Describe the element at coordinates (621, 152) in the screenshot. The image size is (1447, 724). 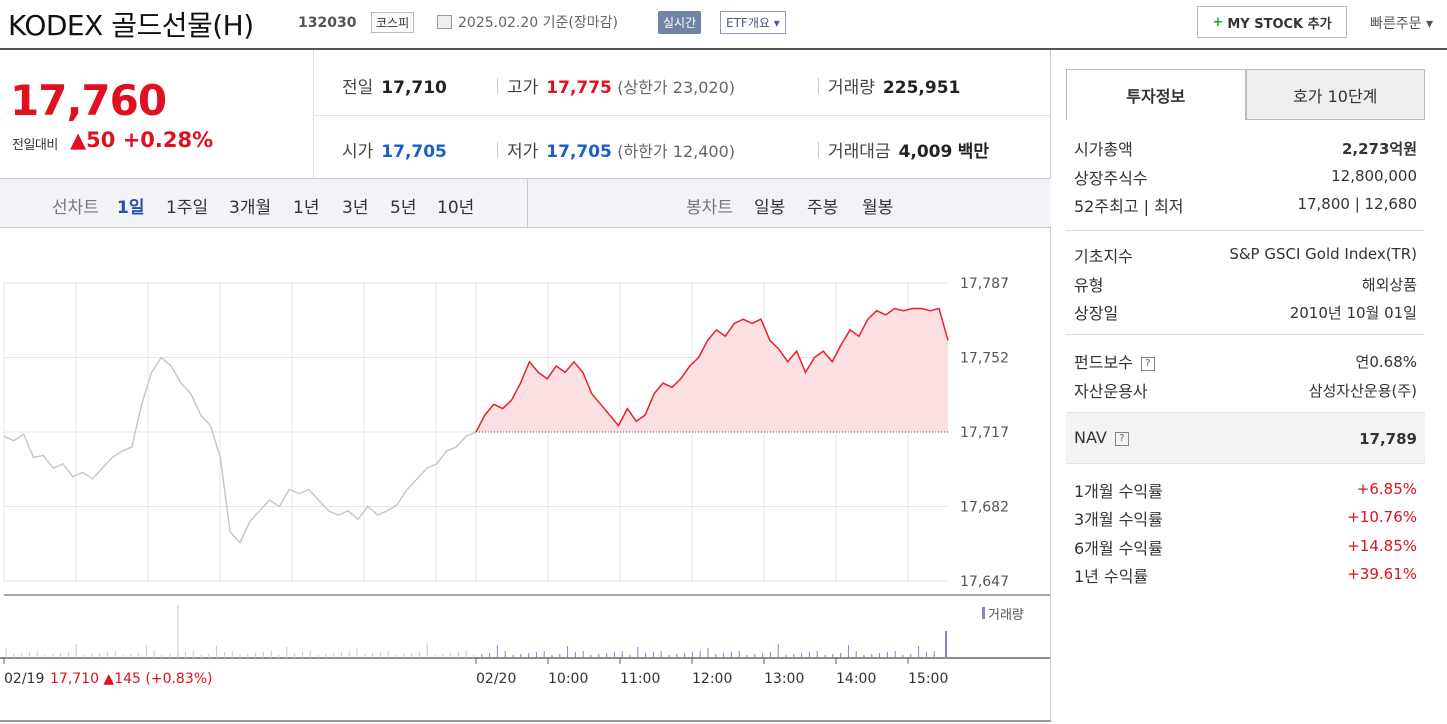
I see `low-price: 저가 17,705 (하한가 12,400)` at that location.